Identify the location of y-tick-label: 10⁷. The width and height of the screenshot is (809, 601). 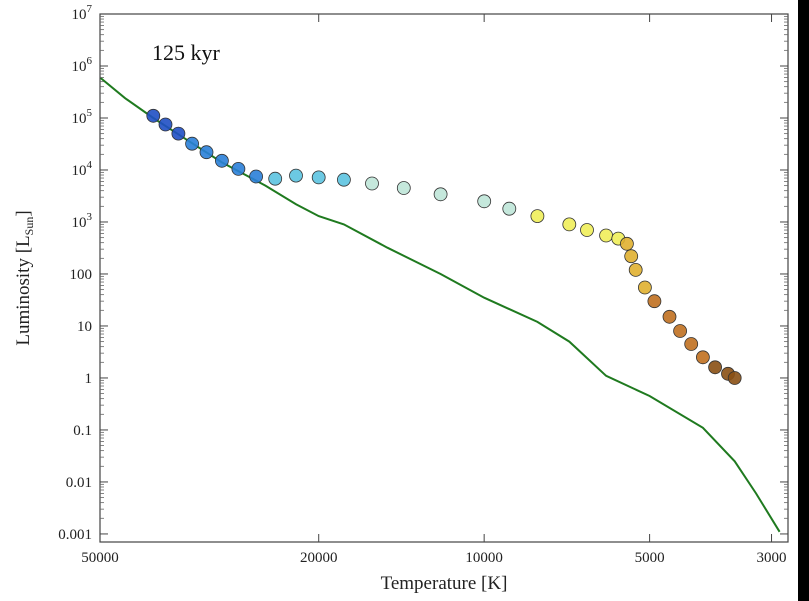
(82, 13).